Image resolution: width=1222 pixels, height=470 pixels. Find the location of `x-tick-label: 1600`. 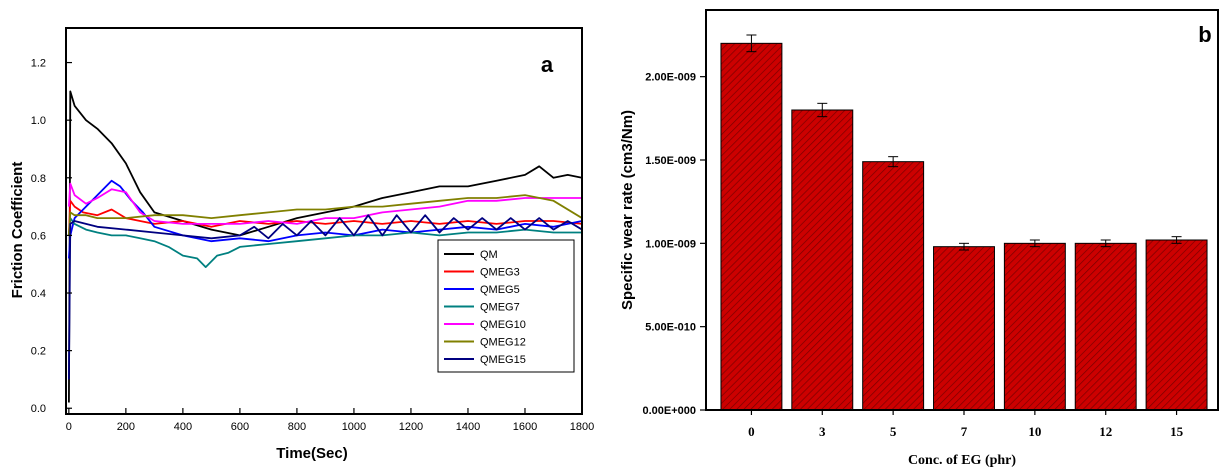

x-tick-label: 1600 is located at coordinates (525, 427).